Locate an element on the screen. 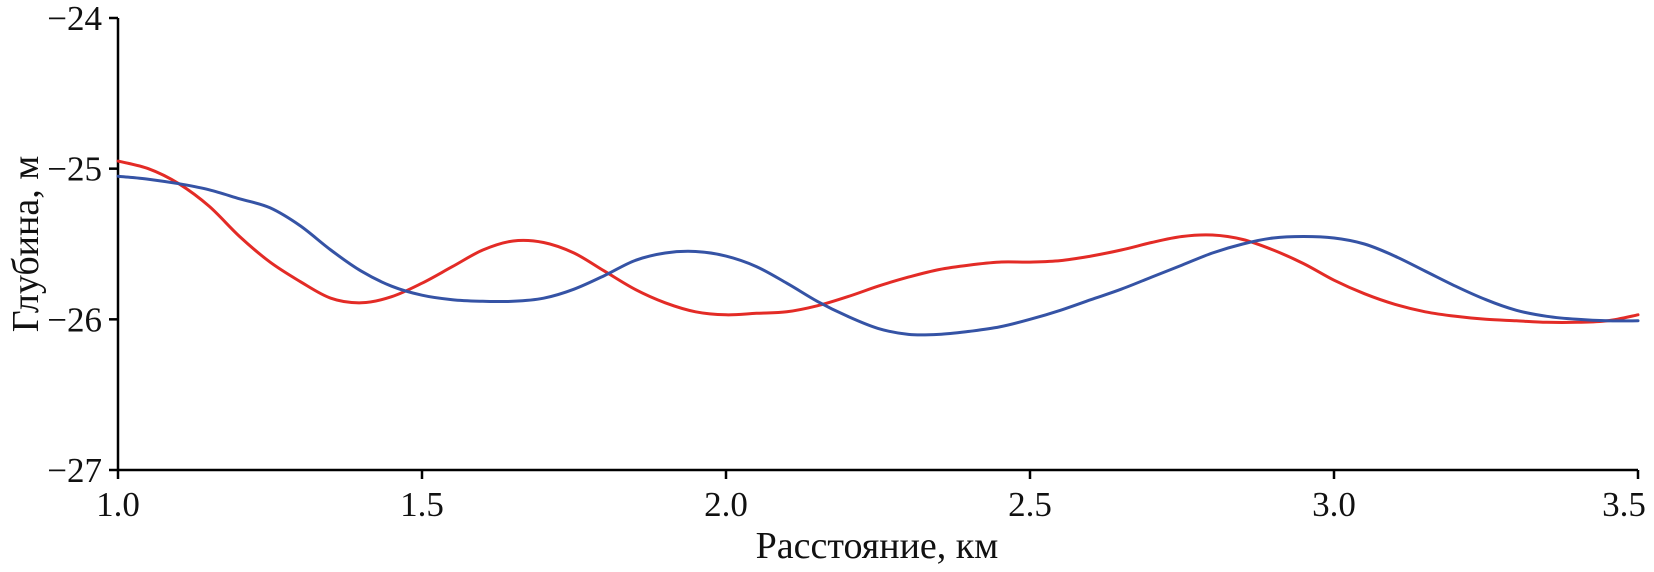 This screenshot has width=1654, height=572. y-tick-label: −26 is located at coordinates (74, 319).